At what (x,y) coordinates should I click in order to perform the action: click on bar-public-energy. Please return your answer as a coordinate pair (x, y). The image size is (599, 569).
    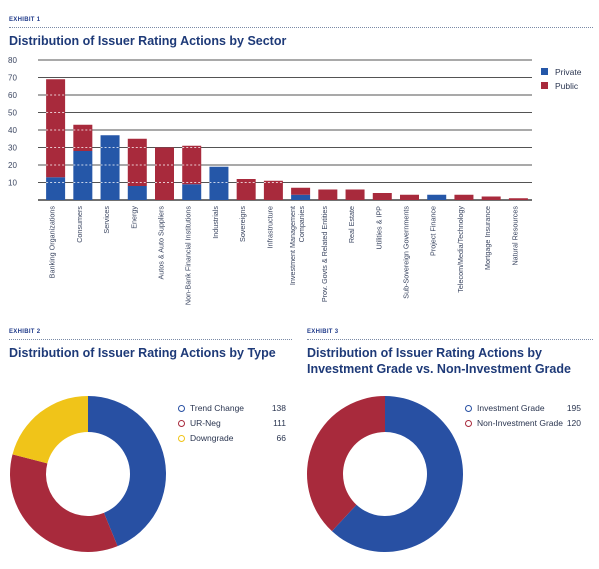
    Looking at the image, I should click on (137, 162).